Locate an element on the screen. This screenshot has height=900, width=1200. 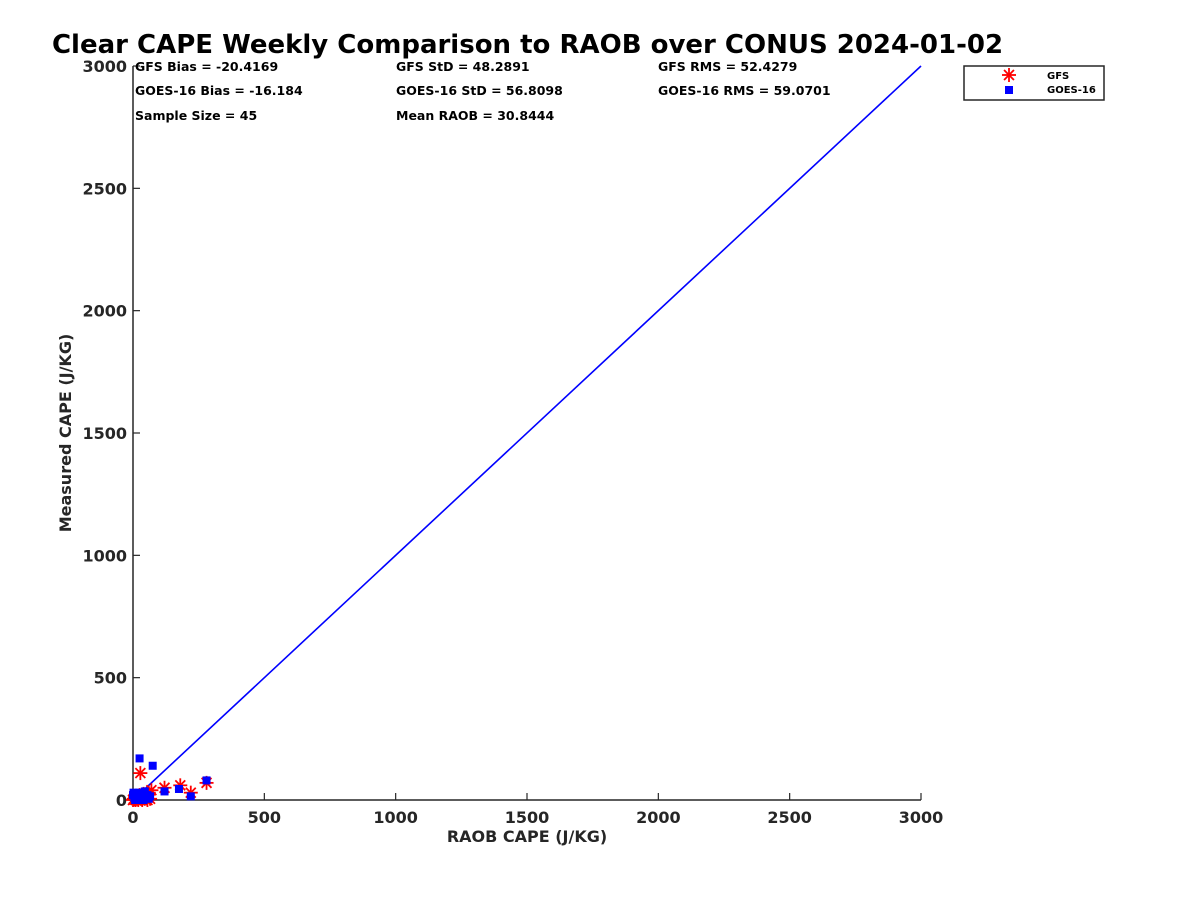
x-tick-label: 1500 is located at coordinates (527, 817).